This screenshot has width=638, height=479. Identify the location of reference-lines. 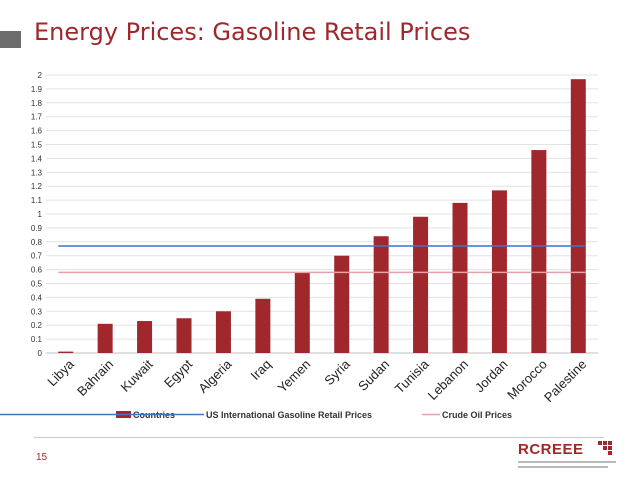
(322, 259).